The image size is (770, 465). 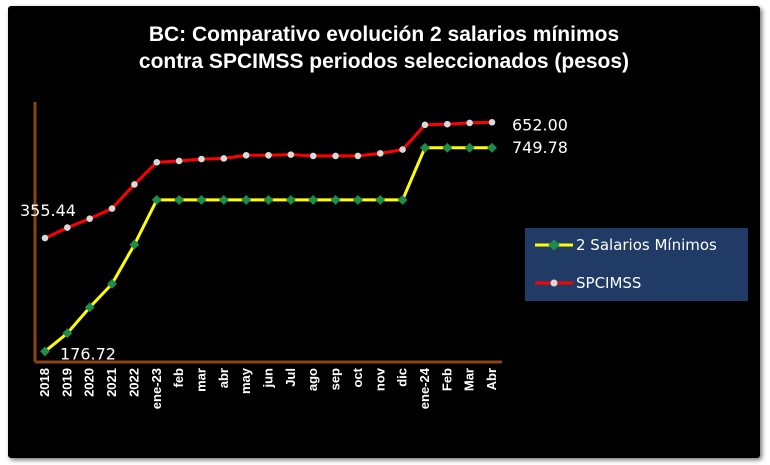 I want to click on x-tick-label: Feb, so click(x=446, y=379).